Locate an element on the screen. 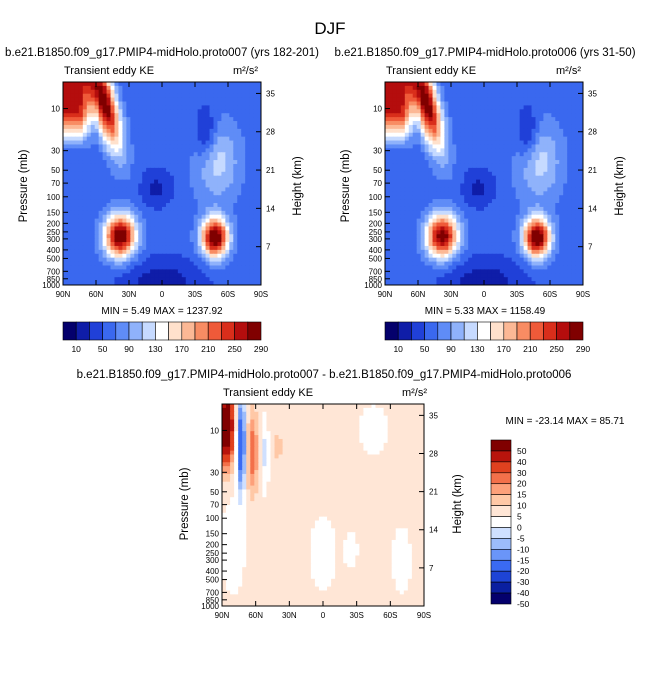 The image size is (671, 692). y-tick-label: 100 is located at coordinates (54, 197).